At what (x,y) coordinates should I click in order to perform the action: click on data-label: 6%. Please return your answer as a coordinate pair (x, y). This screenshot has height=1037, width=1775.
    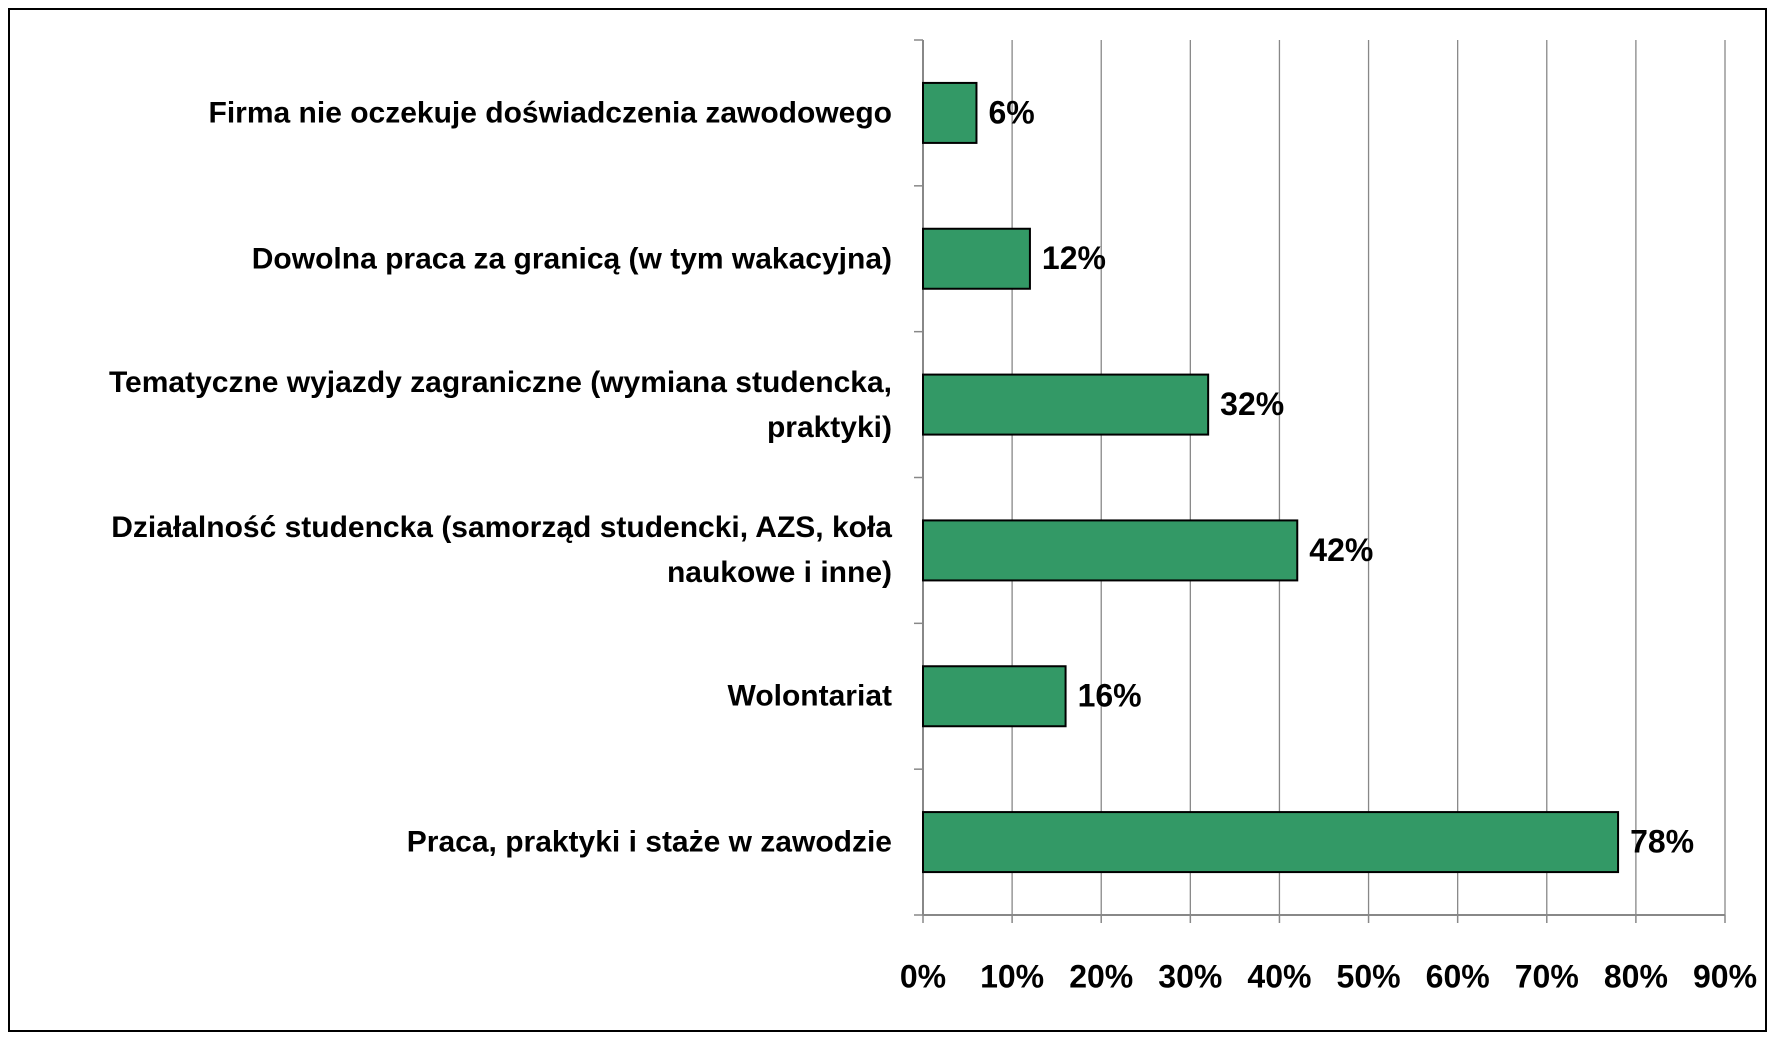
    Looking at the image, I should click on (1011, 112).